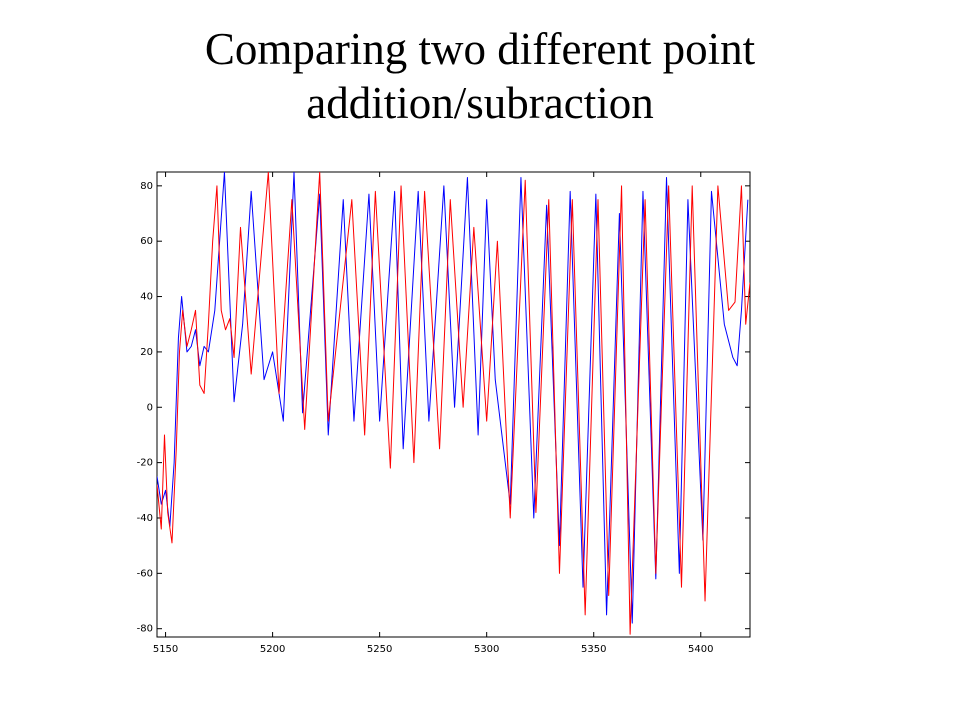 The width and height of the screenshot is (960, 720). Describe the element at coordinates (379, 649) in the screenshot. I see `x-tick-label: 5250` at that location.